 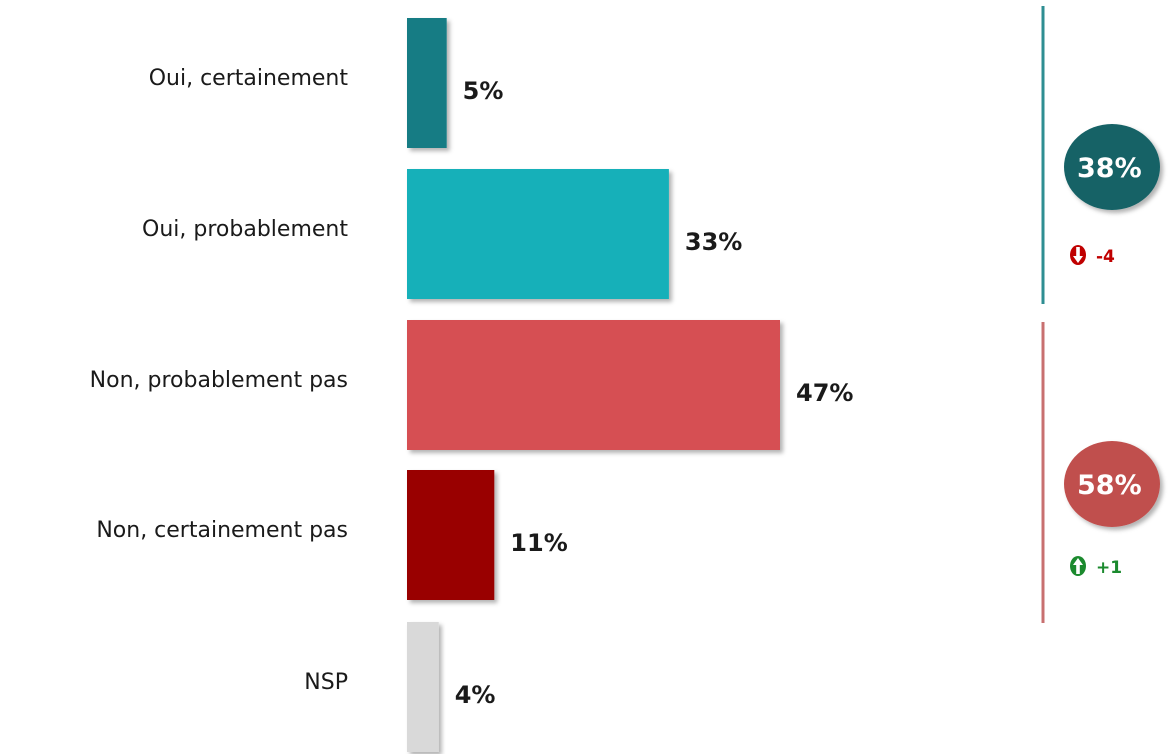 What do you see at coordinates (326, 682) in the screenshot?
I see `category-label: NSP` at bounding box center [326, 682].